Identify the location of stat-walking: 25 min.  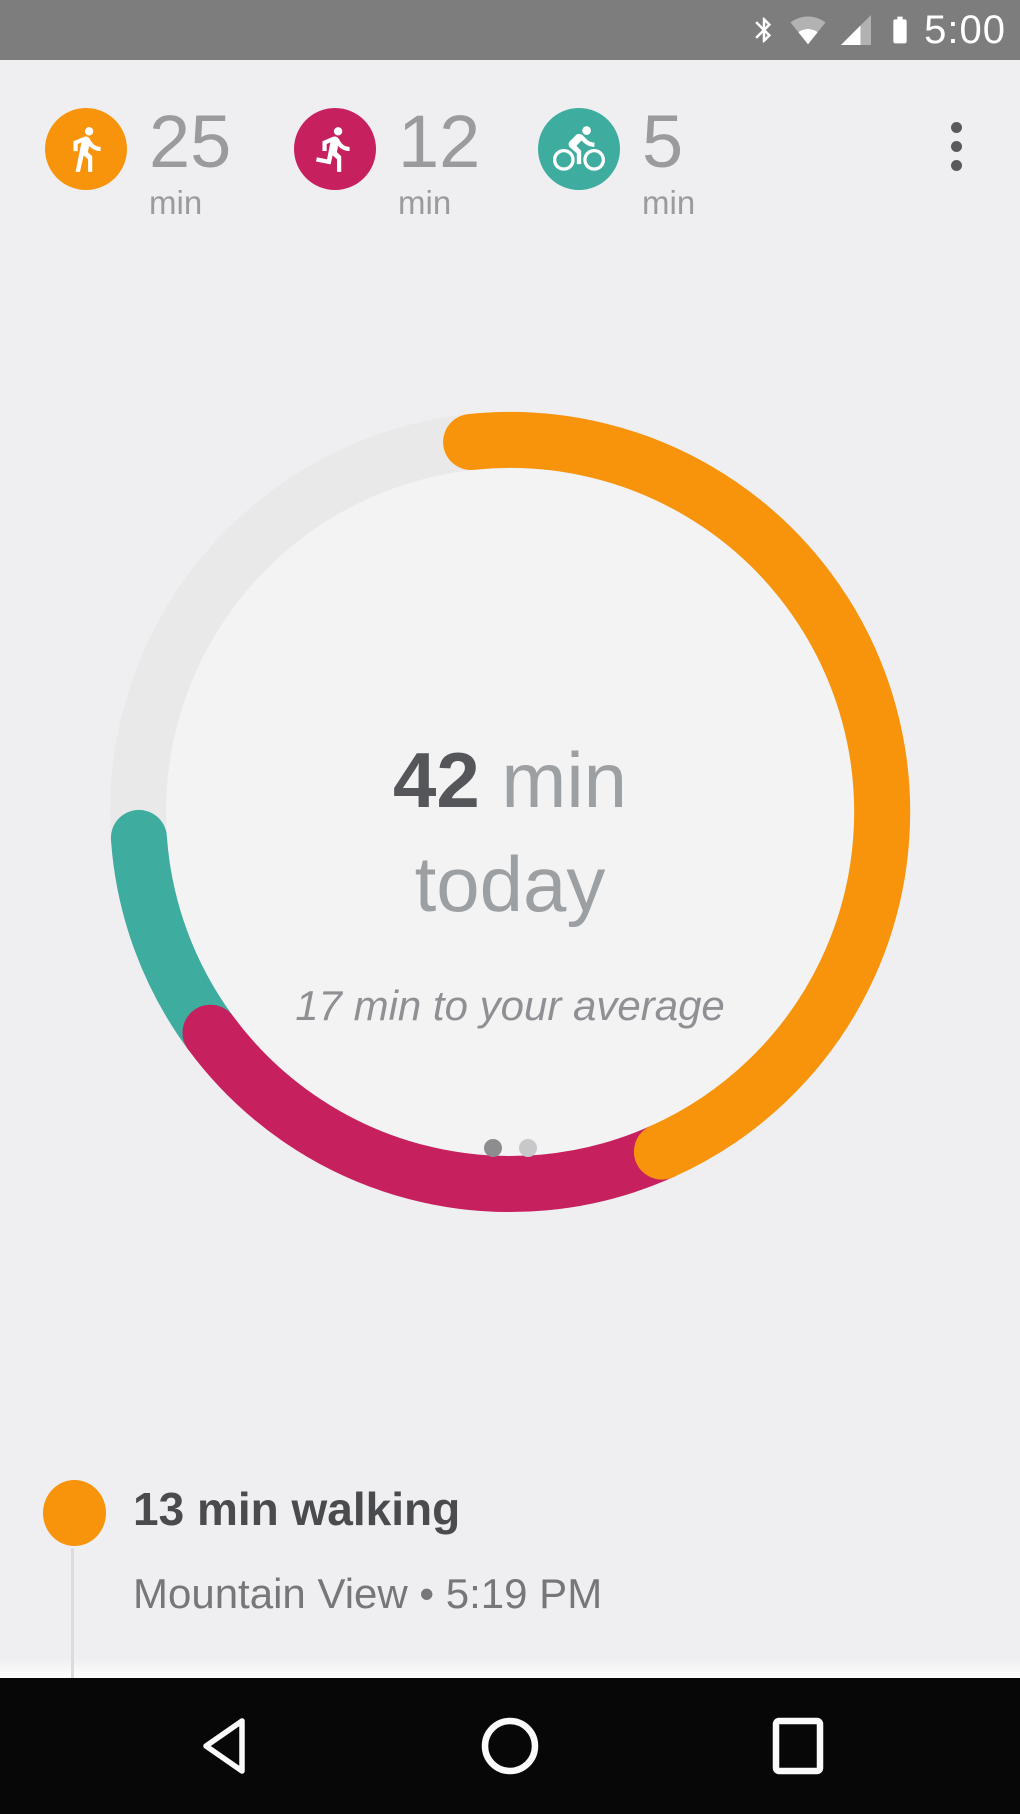
(138, 161).